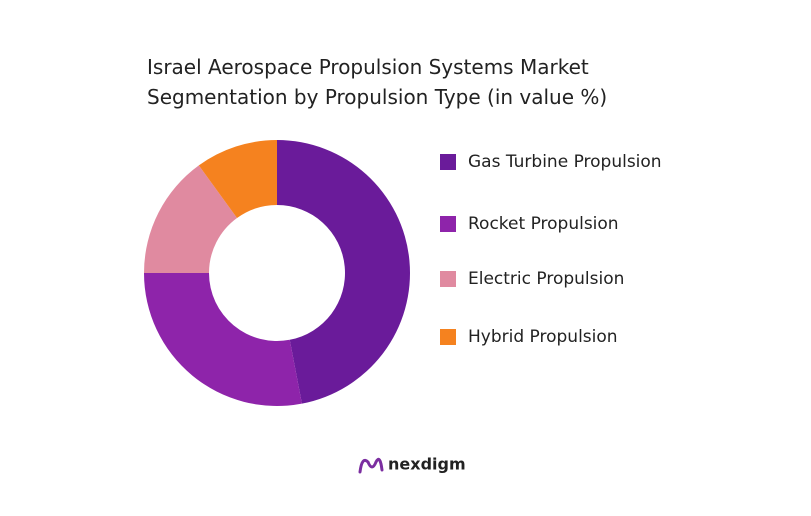 The width and height of the screenshot is (811, 516). I want to click on logo-icon, so click(371, 465).